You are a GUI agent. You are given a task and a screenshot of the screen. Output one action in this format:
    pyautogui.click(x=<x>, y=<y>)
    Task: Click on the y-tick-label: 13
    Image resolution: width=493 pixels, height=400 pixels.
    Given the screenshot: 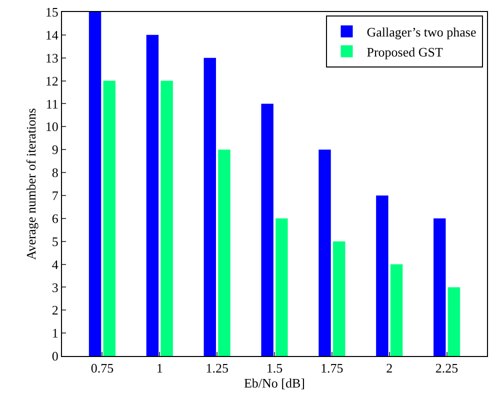 What is the action you would take?
    pyautogui.click(x=51, y=58)
    